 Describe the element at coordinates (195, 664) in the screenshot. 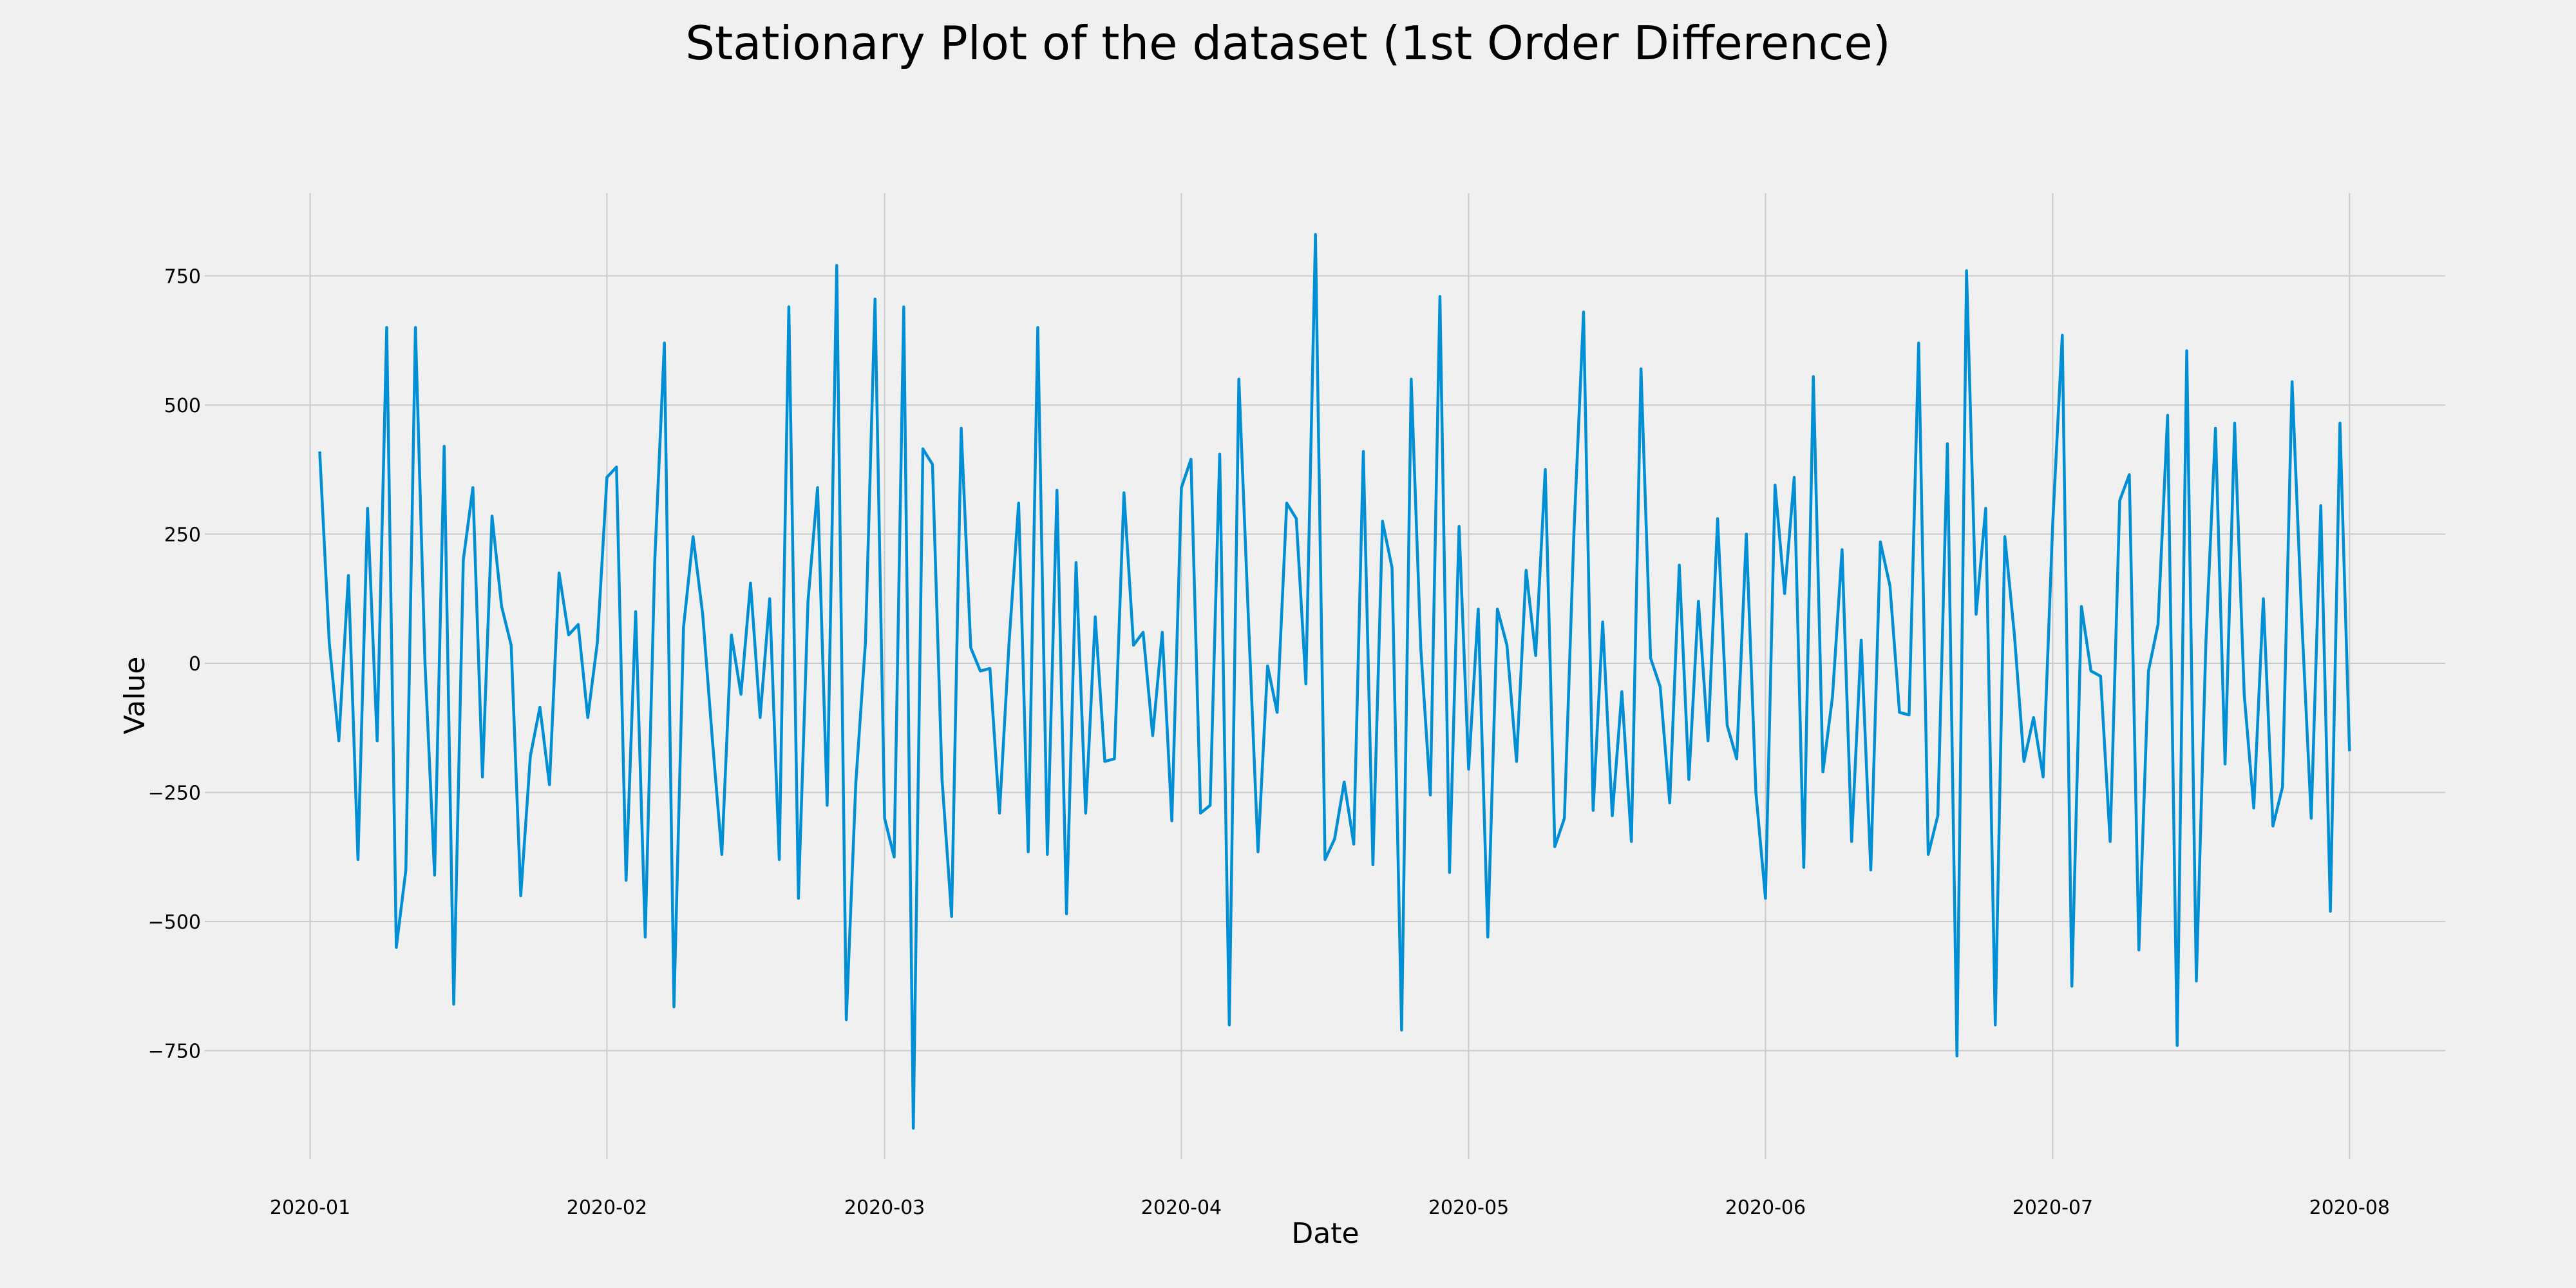

I see `y-tick-label: 0` at that location.